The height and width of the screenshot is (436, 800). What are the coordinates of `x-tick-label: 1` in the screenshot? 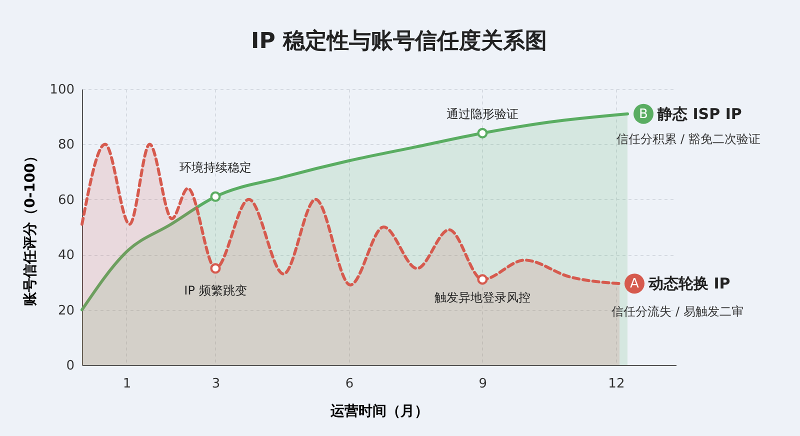 It's located at (127, 384).